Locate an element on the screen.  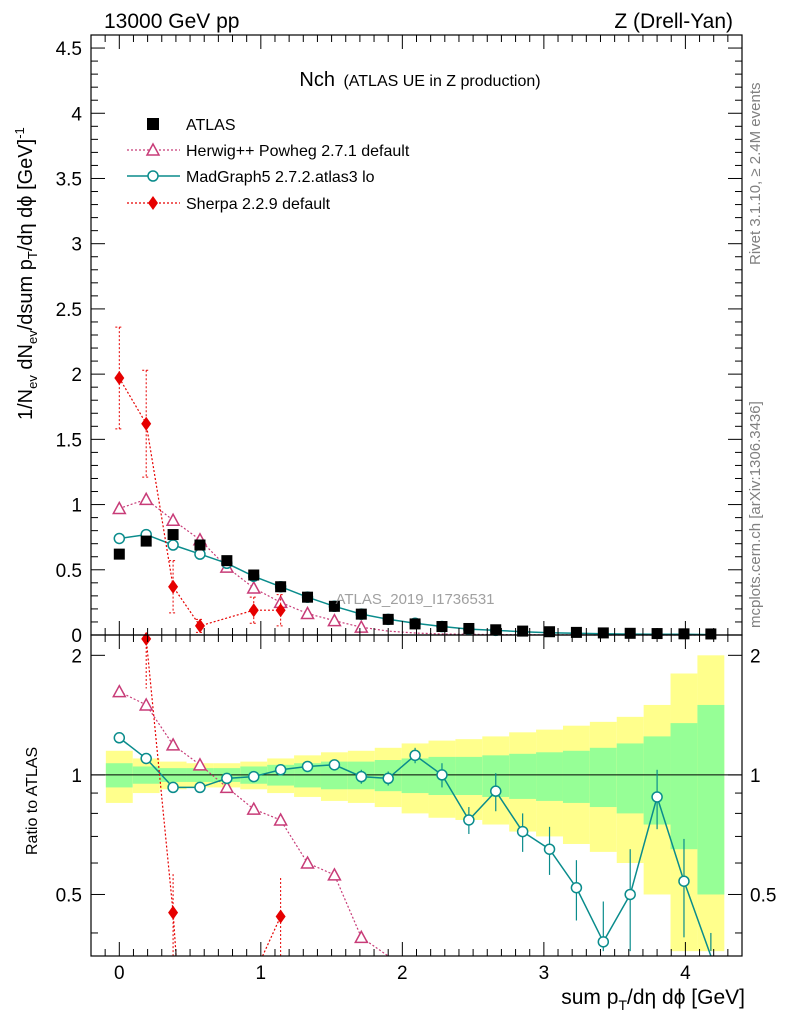
main-y-tick-label: 0.5 is located at coordinates (69, 571).